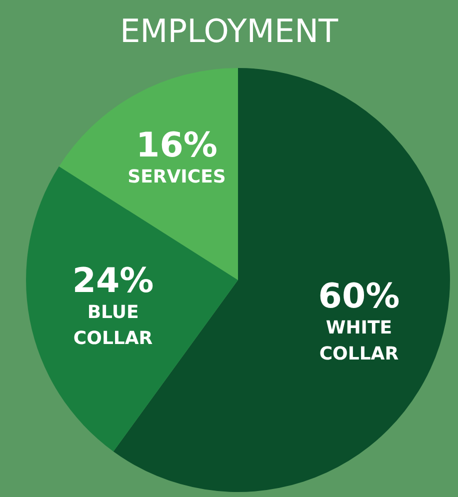 Image resolution: width=458 pixels, height=497 pixels. What do you see at coordinates (359, 340) in the screenshot?
I see `slice-label: WHITE COLLAR` at bounding box center [359, 340].